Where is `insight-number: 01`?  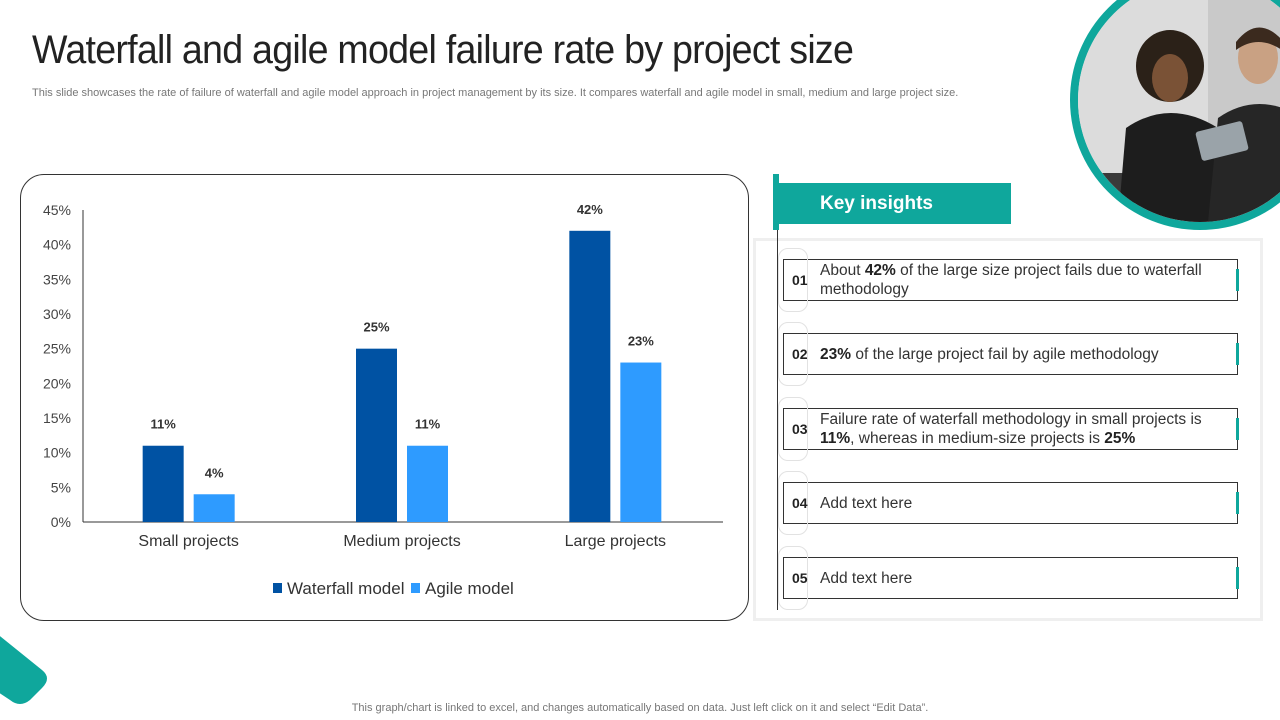 insight-number: 01 is located at coordinates (800, 280).